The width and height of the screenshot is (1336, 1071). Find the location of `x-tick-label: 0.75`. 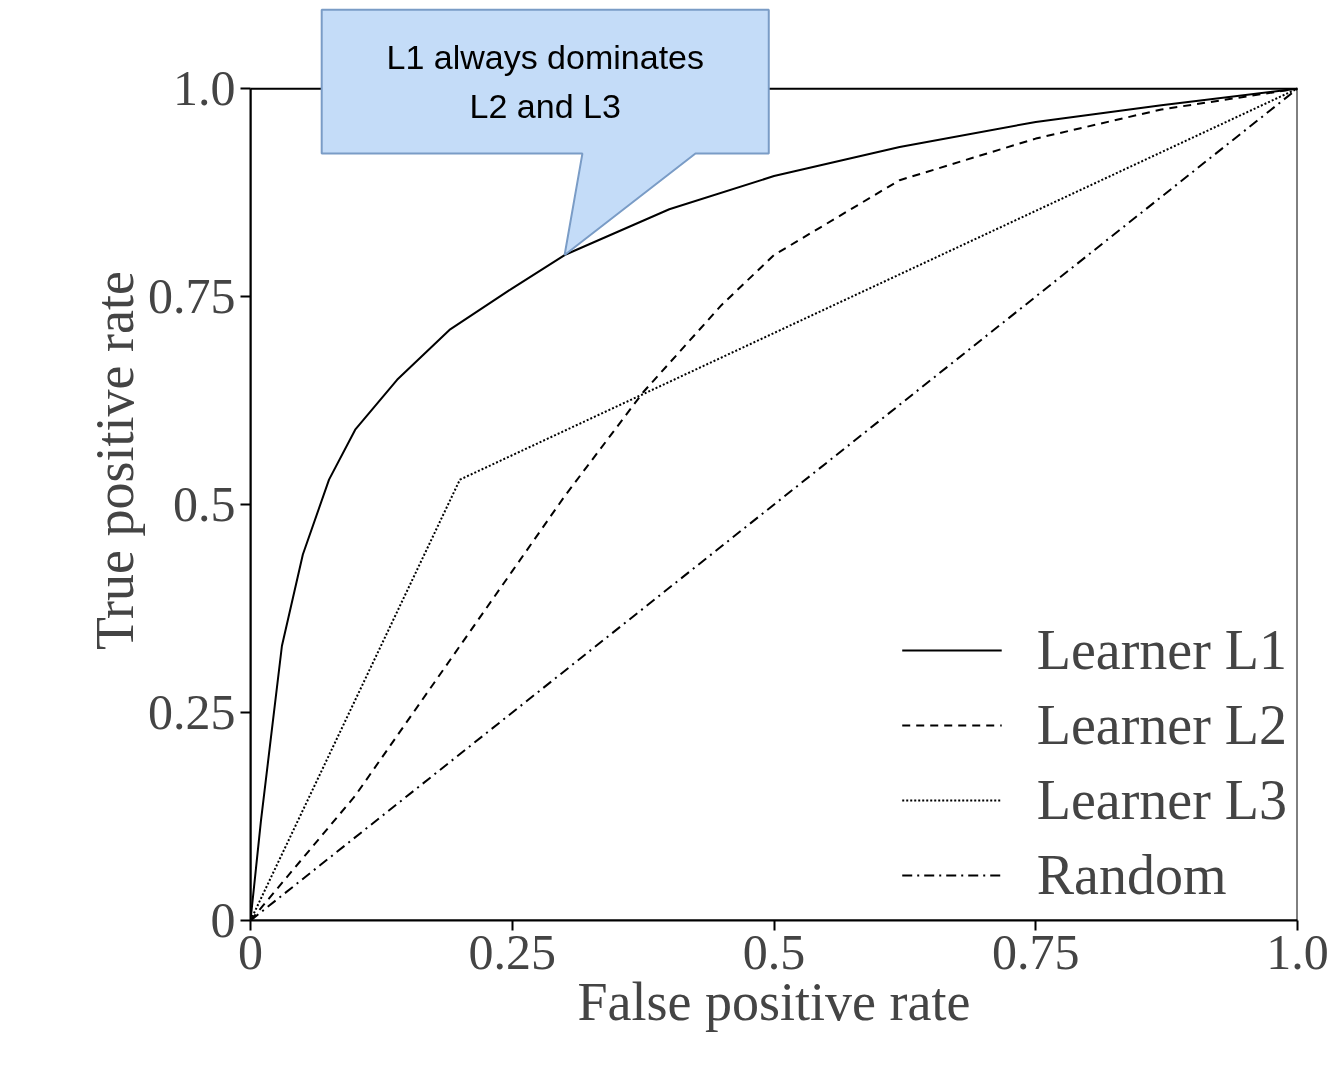

x-tick-label: 0.75 is located at coordinates (1036, 951).